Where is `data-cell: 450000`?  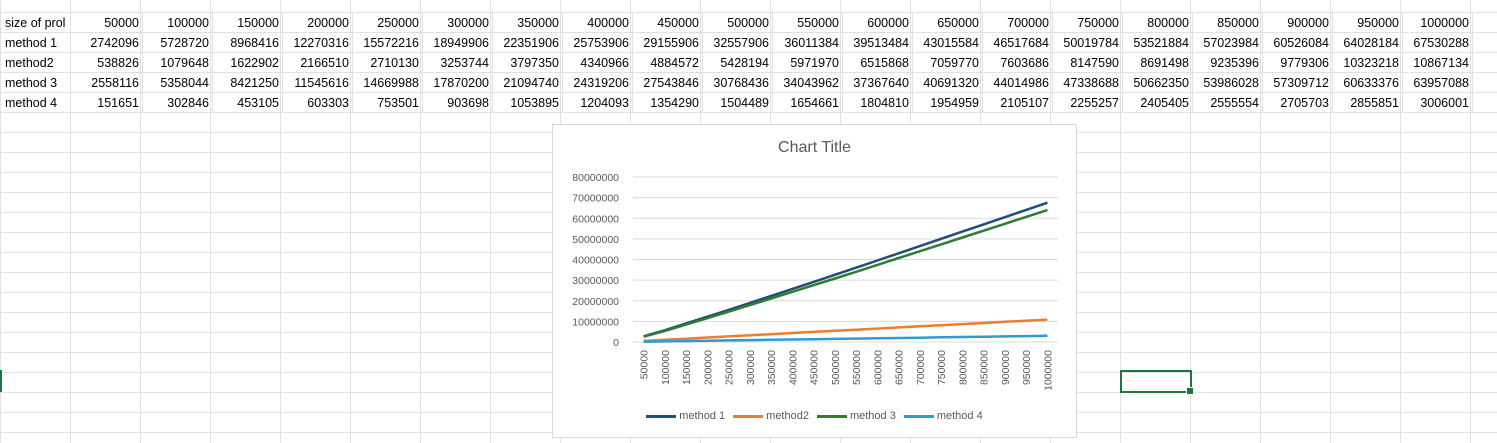
data-cell: 450000 is located at coordinates (667, 22).